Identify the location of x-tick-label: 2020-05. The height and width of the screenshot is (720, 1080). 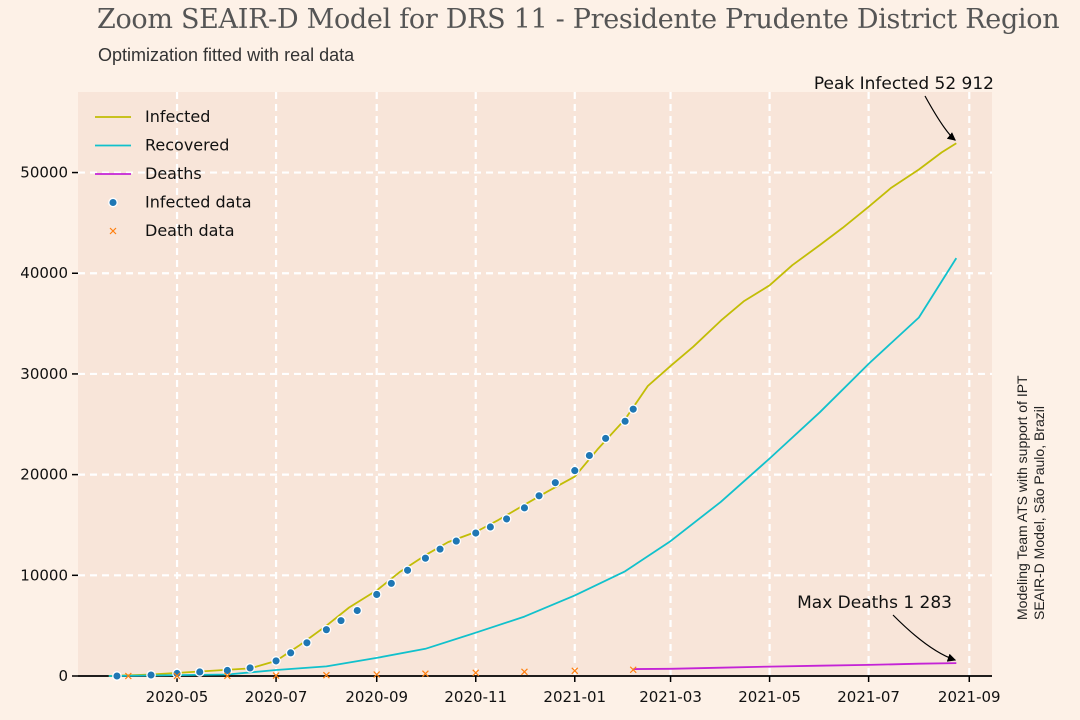
(177, 697).